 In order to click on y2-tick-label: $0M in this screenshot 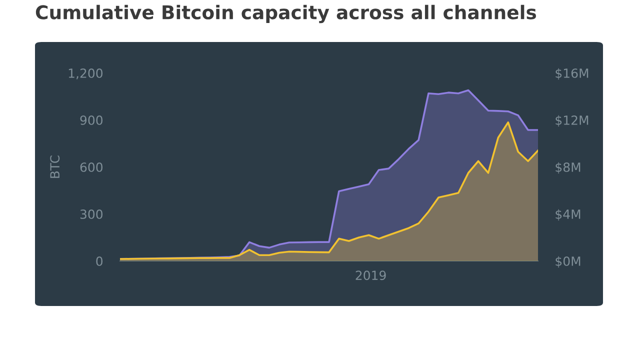, I will do `click(568, 262)`.